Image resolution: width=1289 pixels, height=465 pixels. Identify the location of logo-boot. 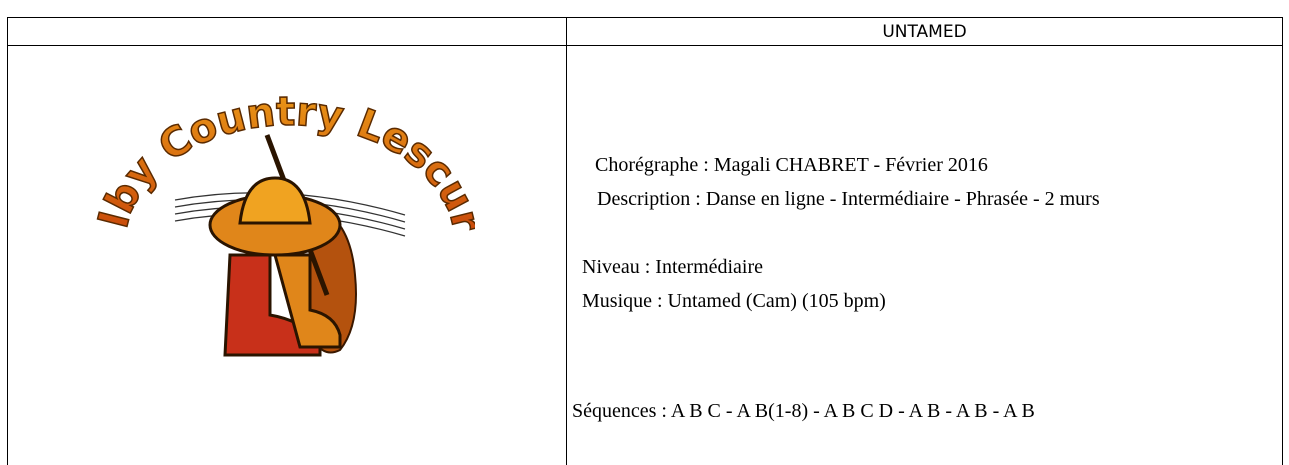
(307, 301).